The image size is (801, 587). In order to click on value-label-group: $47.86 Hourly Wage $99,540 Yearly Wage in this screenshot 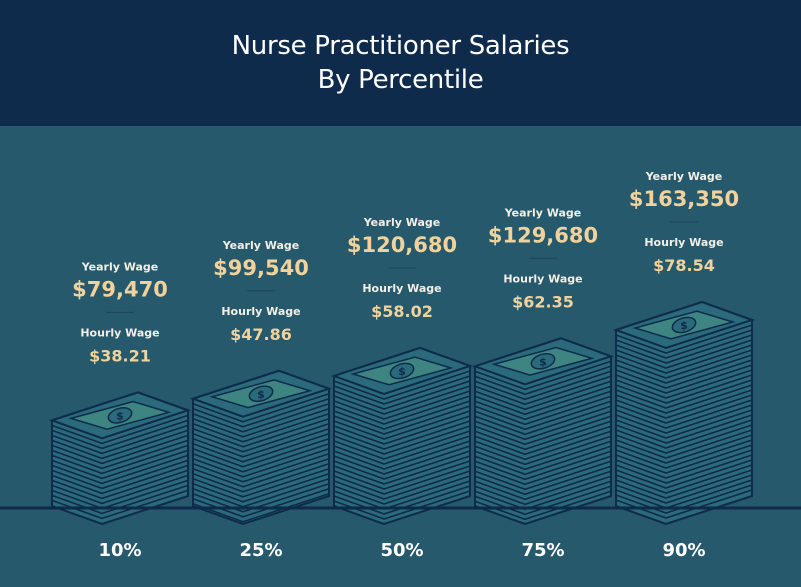, I will do `click(261, 291)`.